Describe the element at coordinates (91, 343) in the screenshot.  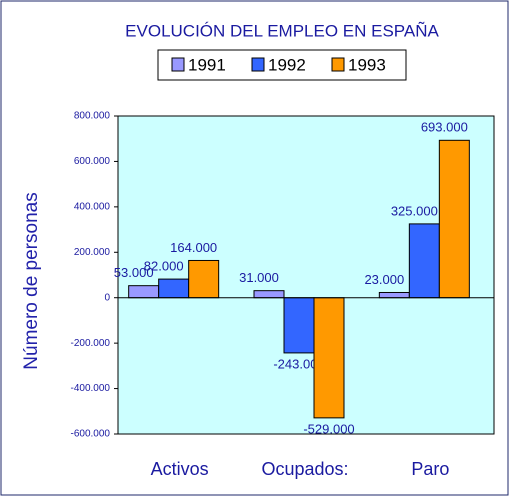
I see `y-tick-label: -200.000` at that location.